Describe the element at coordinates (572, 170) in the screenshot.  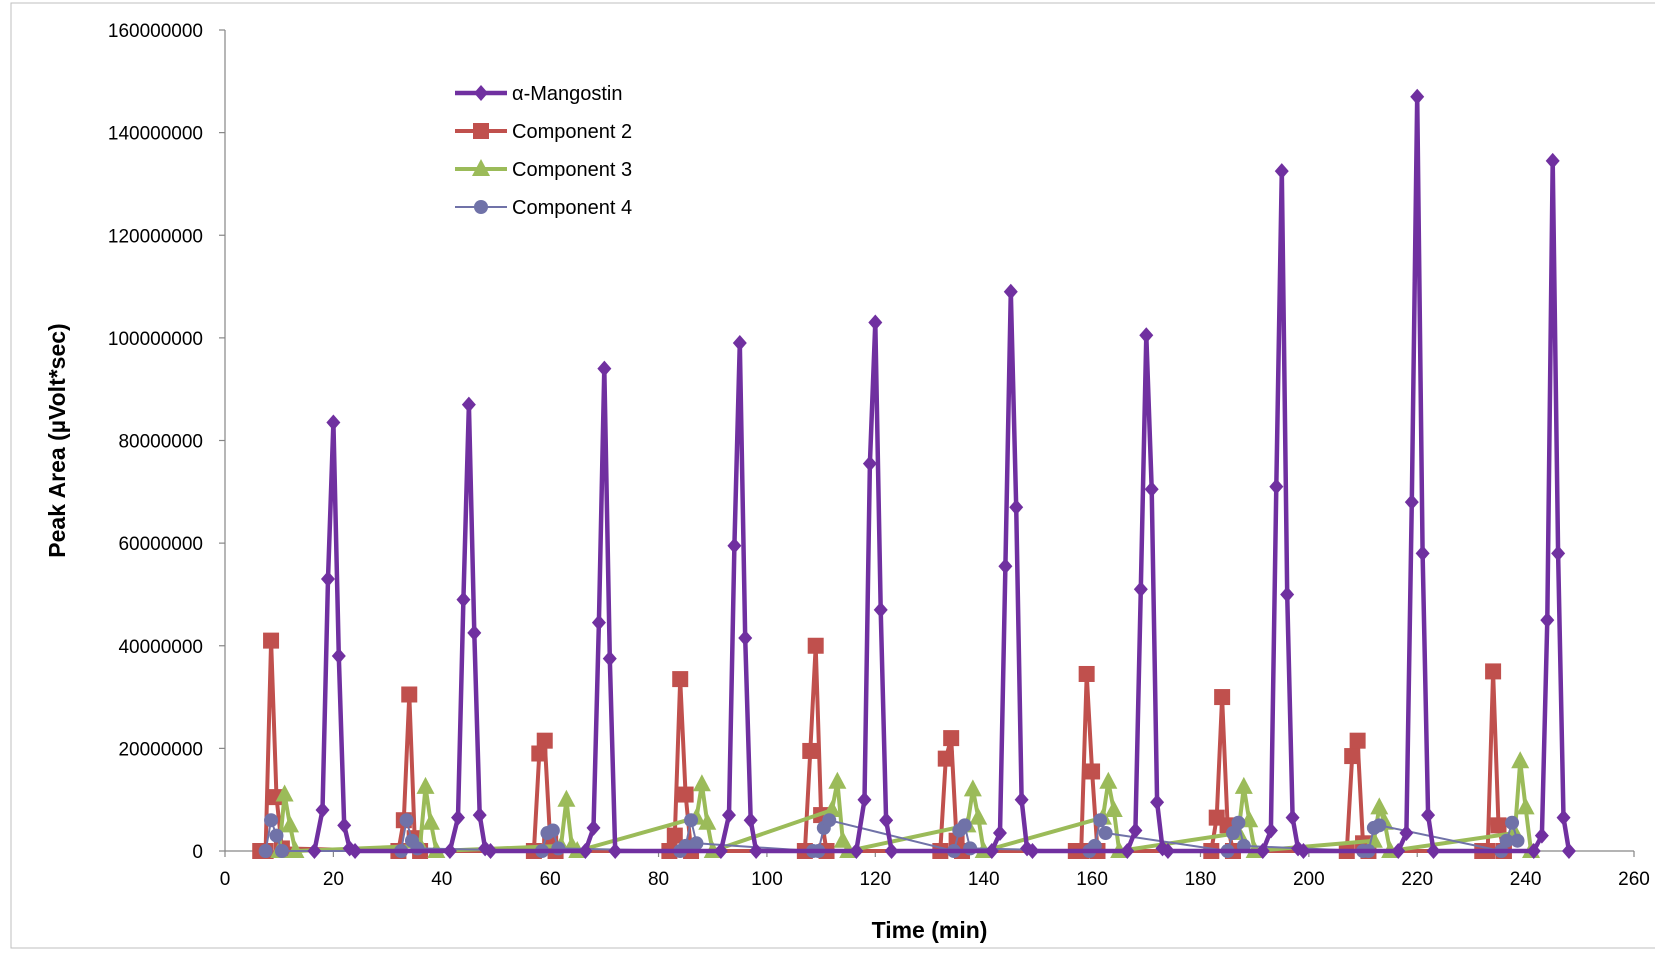
I see `legend-label: Component 3` at that location.